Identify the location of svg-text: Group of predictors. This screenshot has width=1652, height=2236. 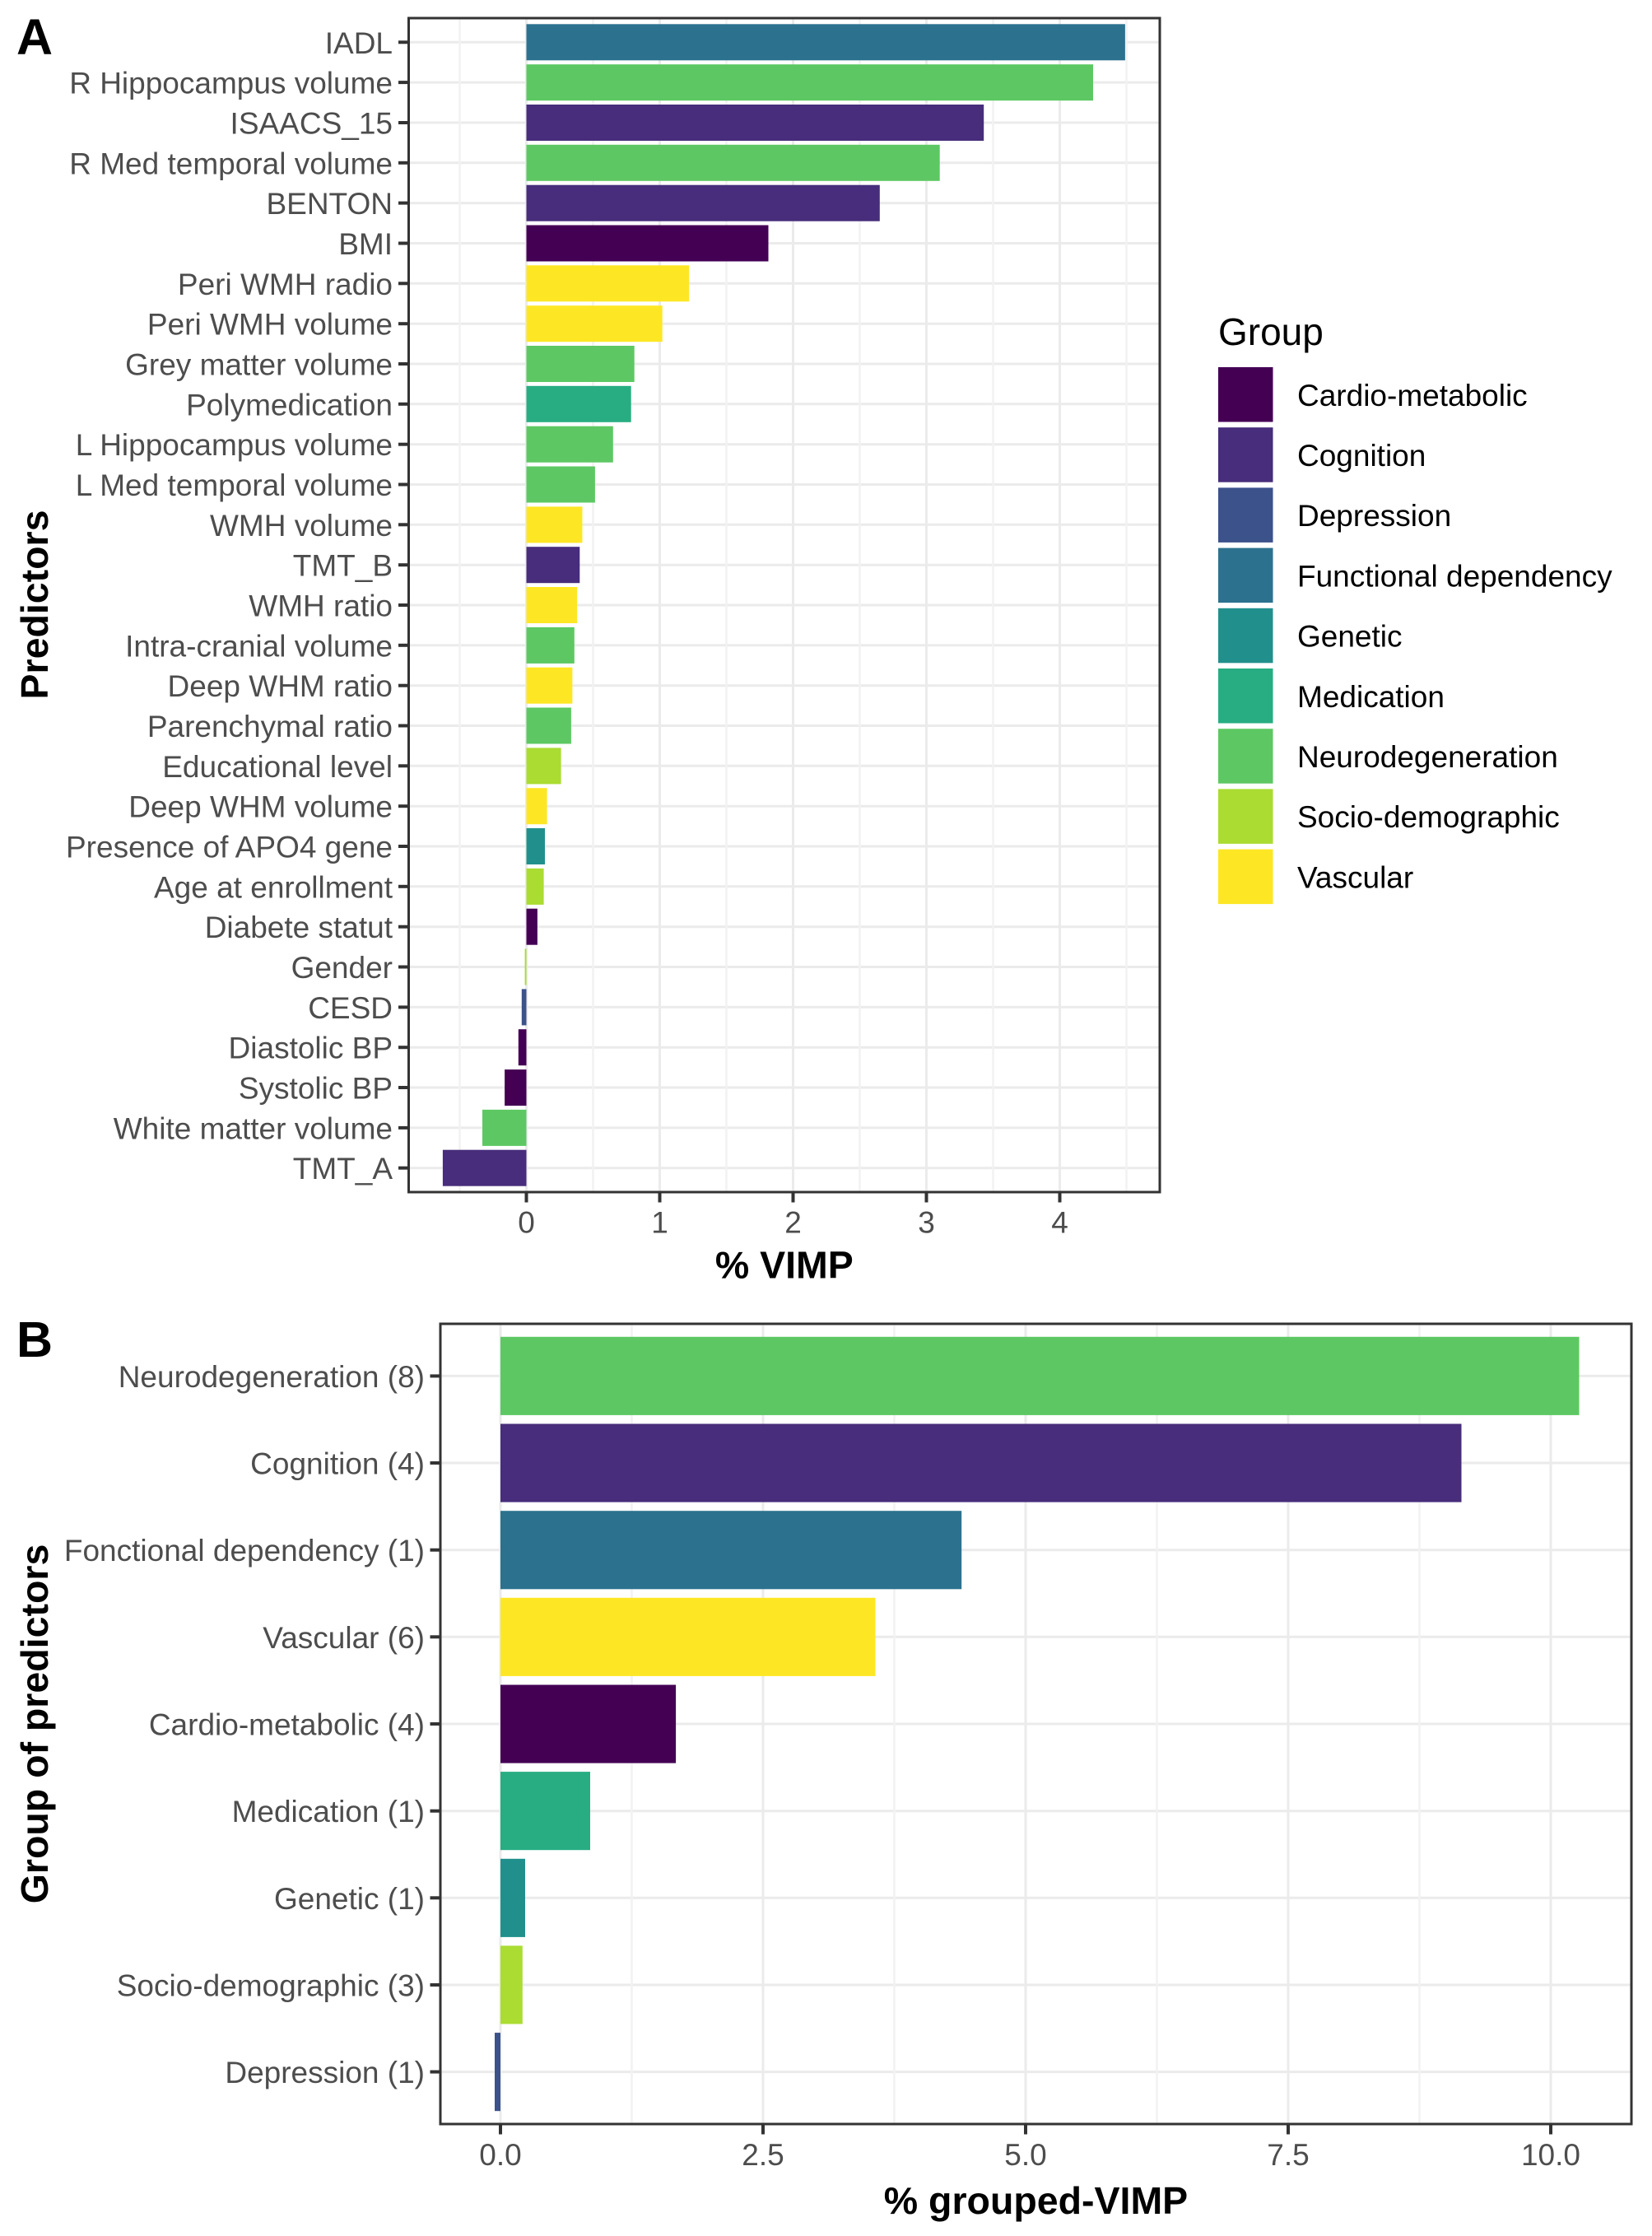
(34, 1724).